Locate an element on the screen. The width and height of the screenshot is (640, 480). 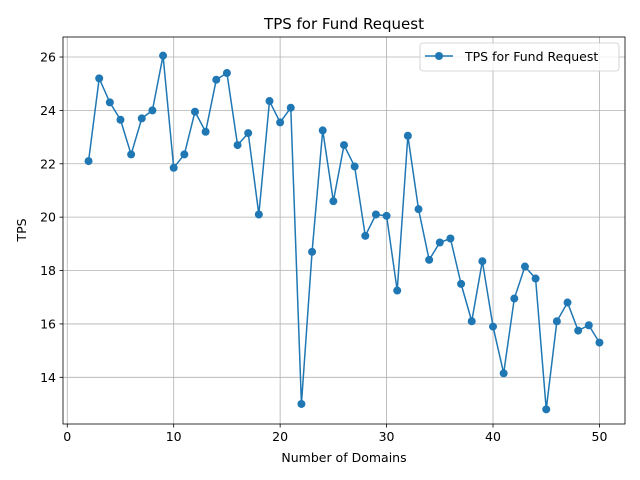
legend: TPS for Fund Request is located at coordinates (519, 57).